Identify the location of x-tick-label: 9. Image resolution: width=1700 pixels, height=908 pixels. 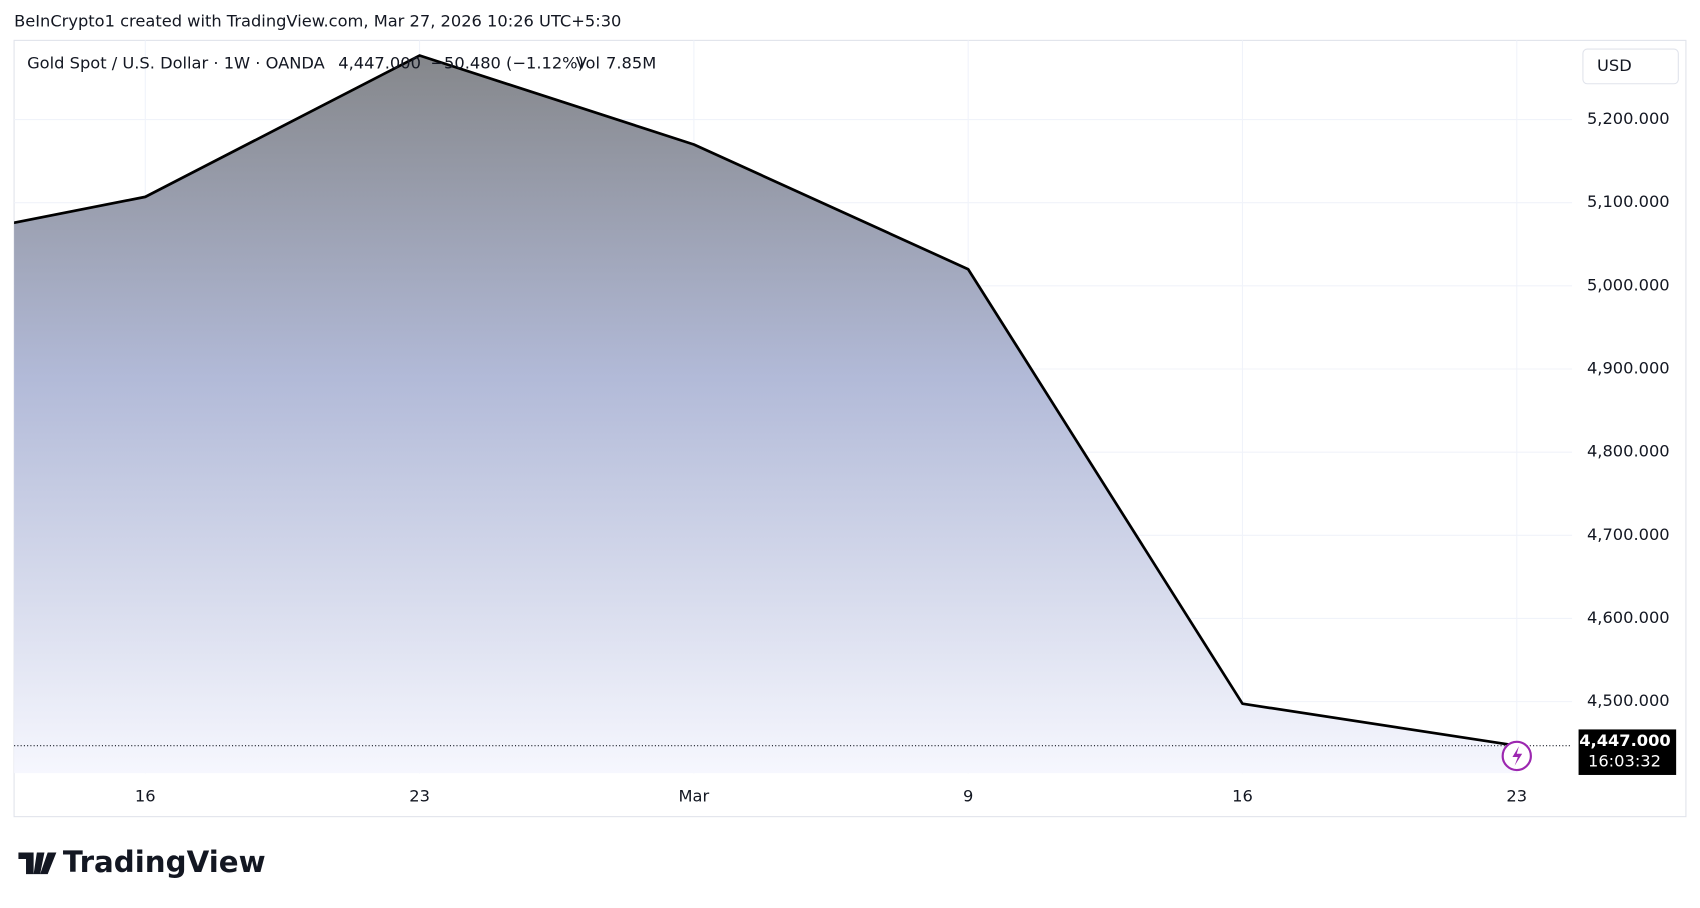
(968, 796).